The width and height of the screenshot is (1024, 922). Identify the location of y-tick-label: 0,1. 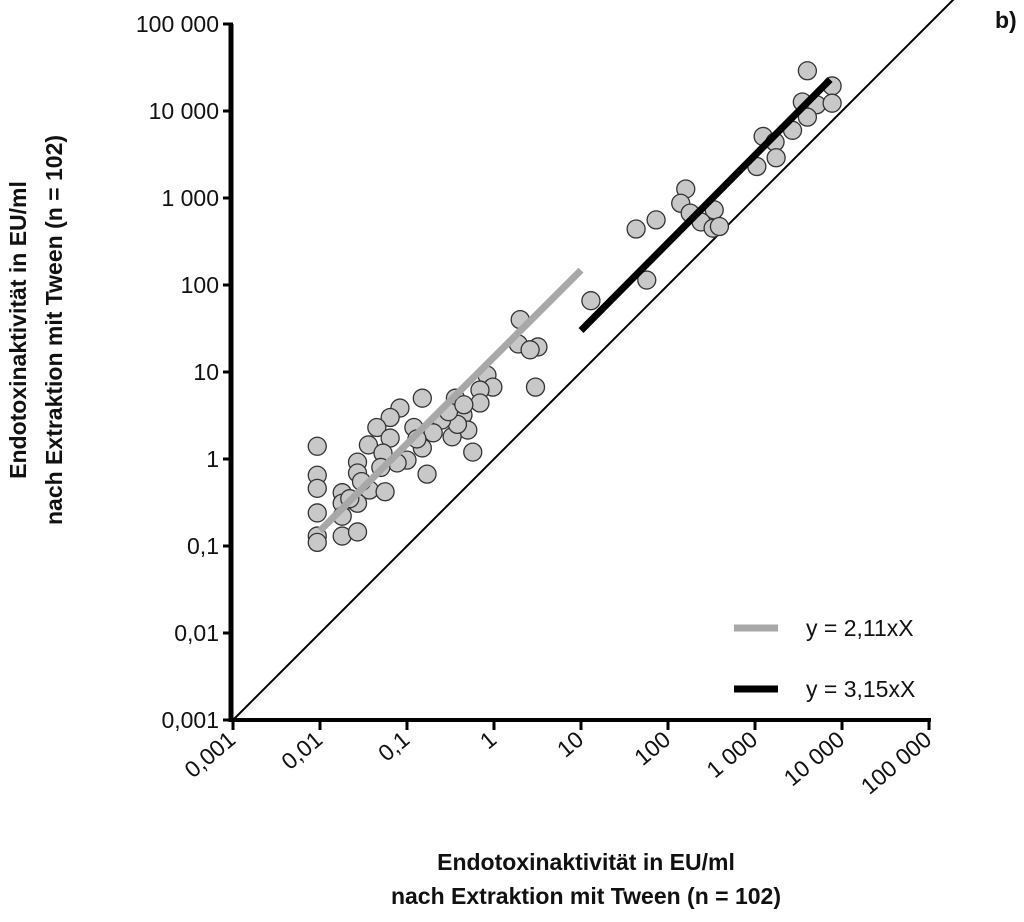
(203, 546).